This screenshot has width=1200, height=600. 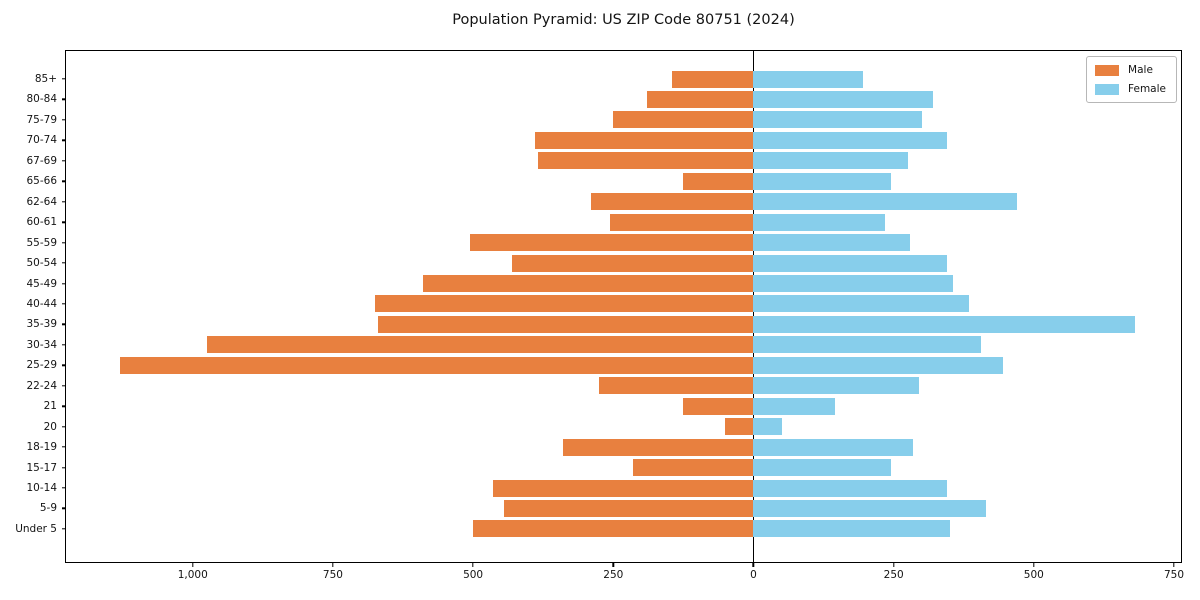 I want to click on female-color-swatch, so click(x=1107, y=89).